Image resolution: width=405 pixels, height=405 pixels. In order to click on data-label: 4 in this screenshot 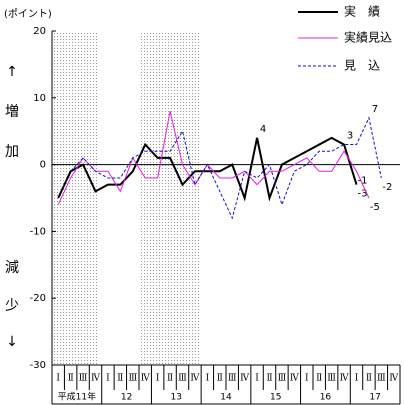, I will do `click(263, 129)`.